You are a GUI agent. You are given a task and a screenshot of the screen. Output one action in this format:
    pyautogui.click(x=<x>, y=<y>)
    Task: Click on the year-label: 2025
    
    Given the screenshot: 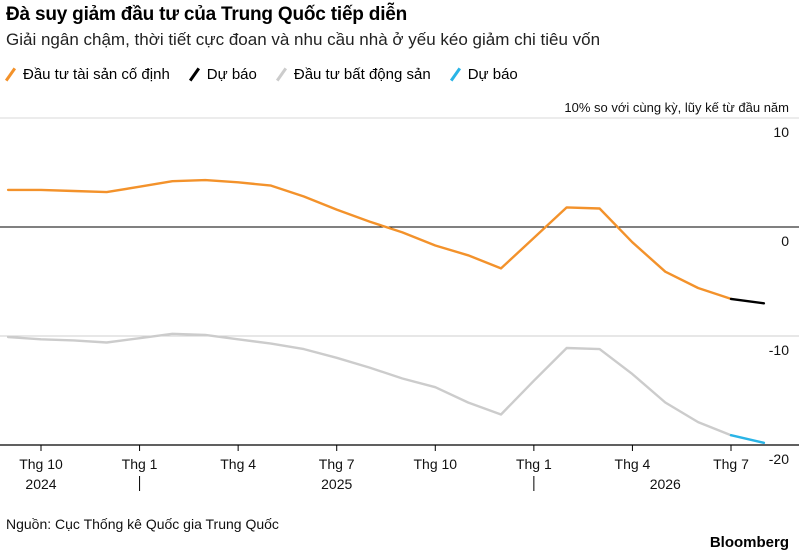 What is the action you would take?
    pyautogui.click(x=336, y=484)
    